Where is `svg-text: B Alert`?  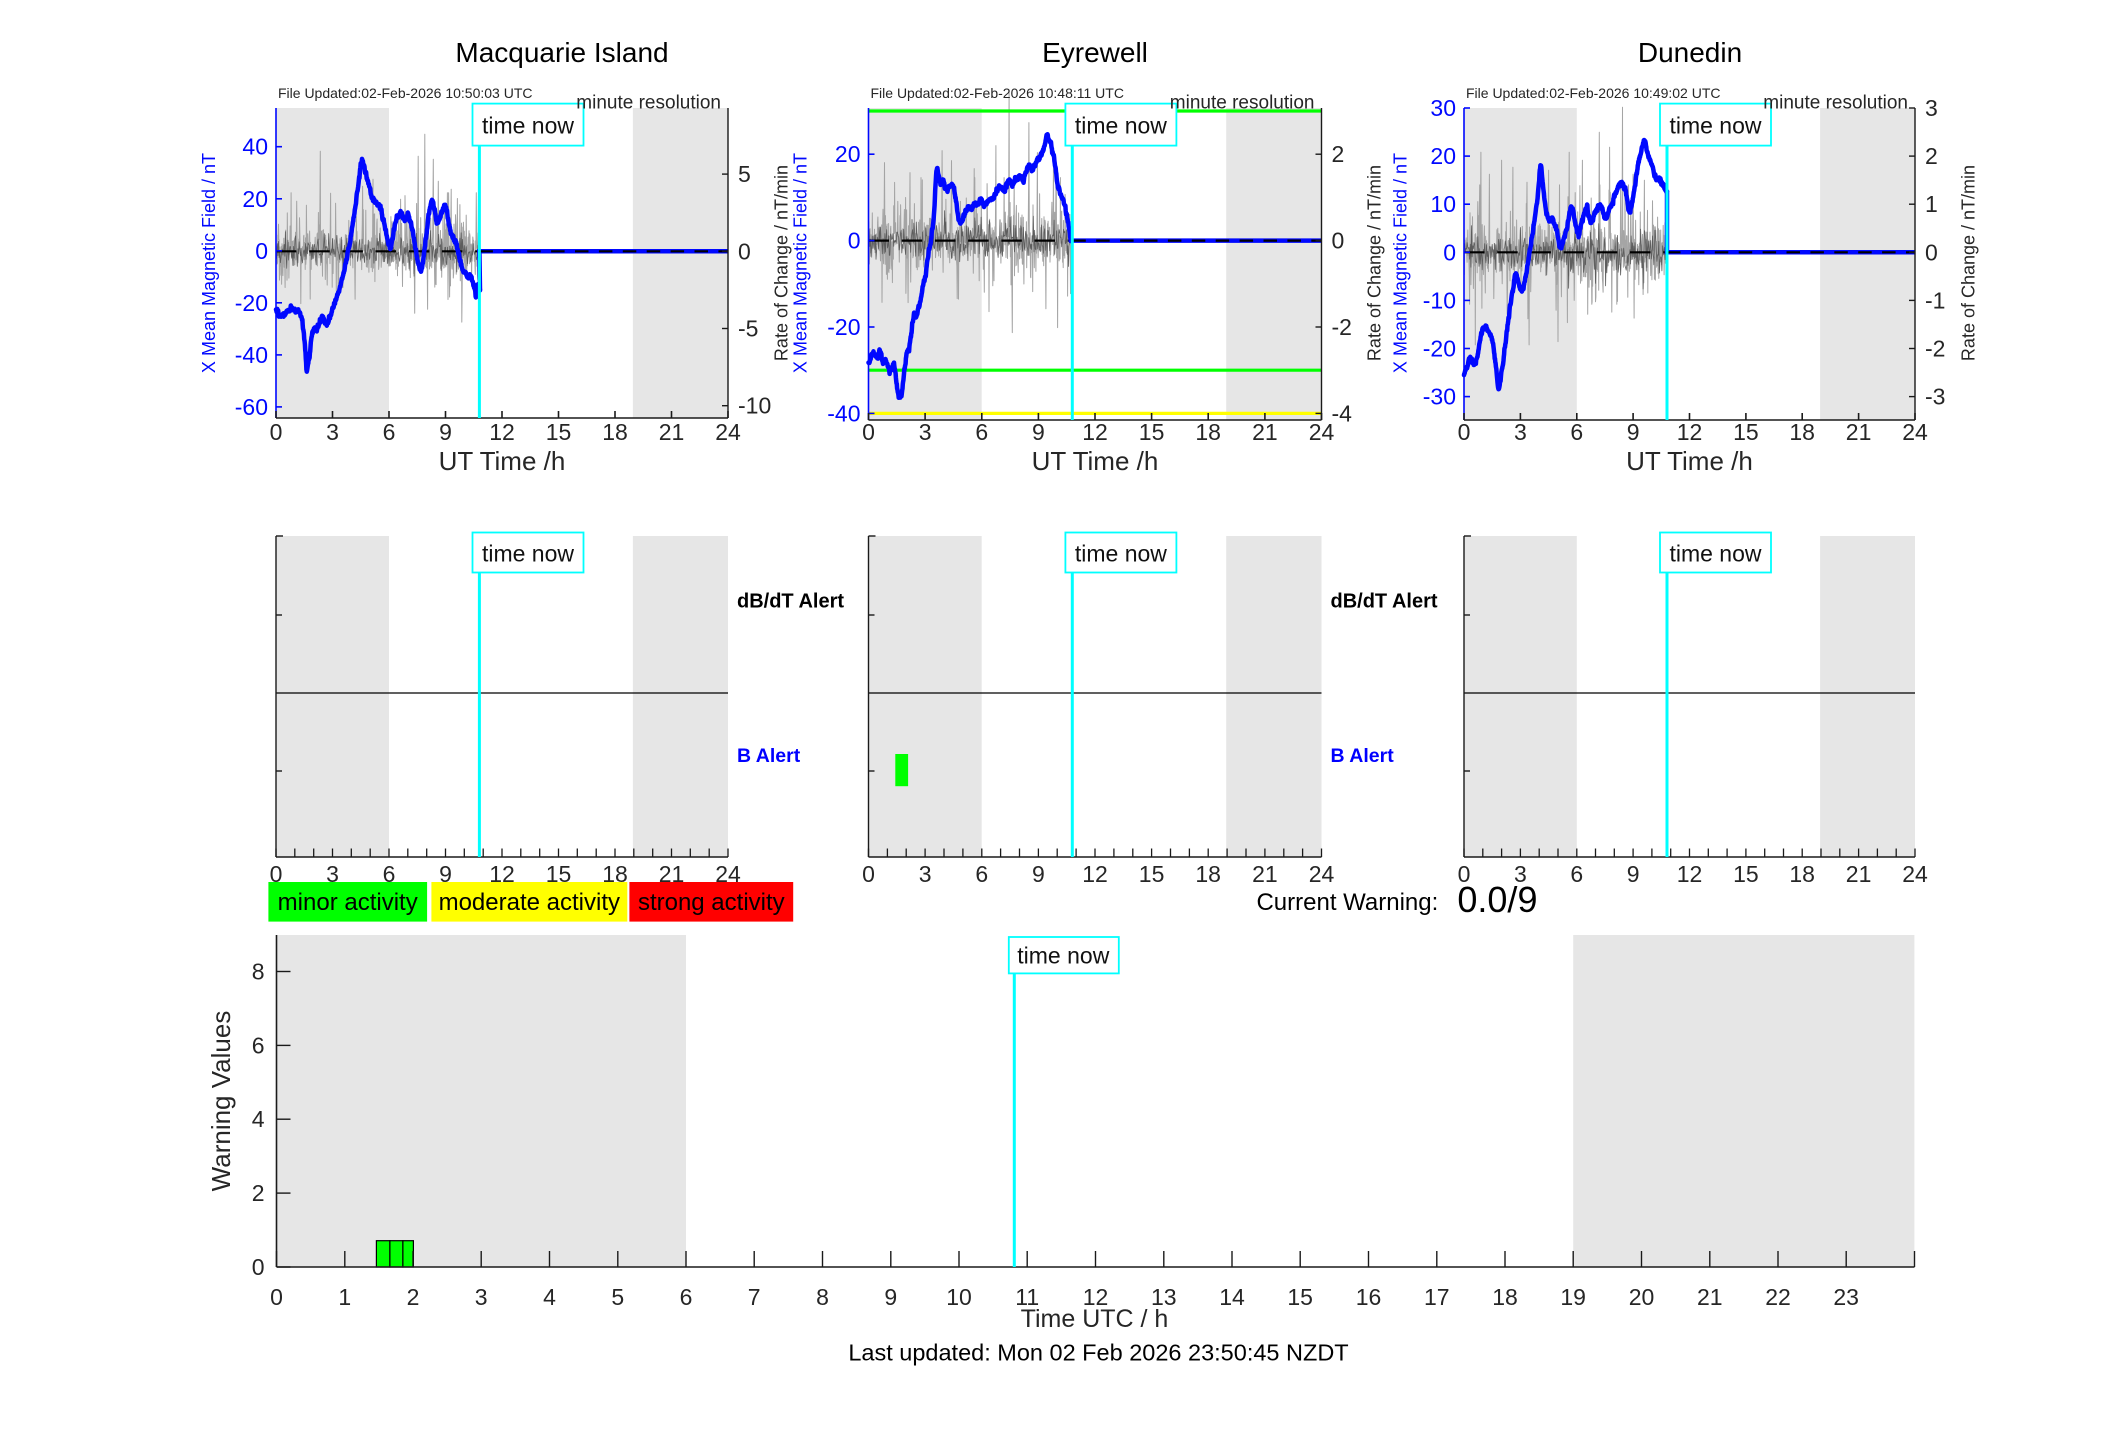 svg-text: B Alert is located at coordinates (1363, 756).